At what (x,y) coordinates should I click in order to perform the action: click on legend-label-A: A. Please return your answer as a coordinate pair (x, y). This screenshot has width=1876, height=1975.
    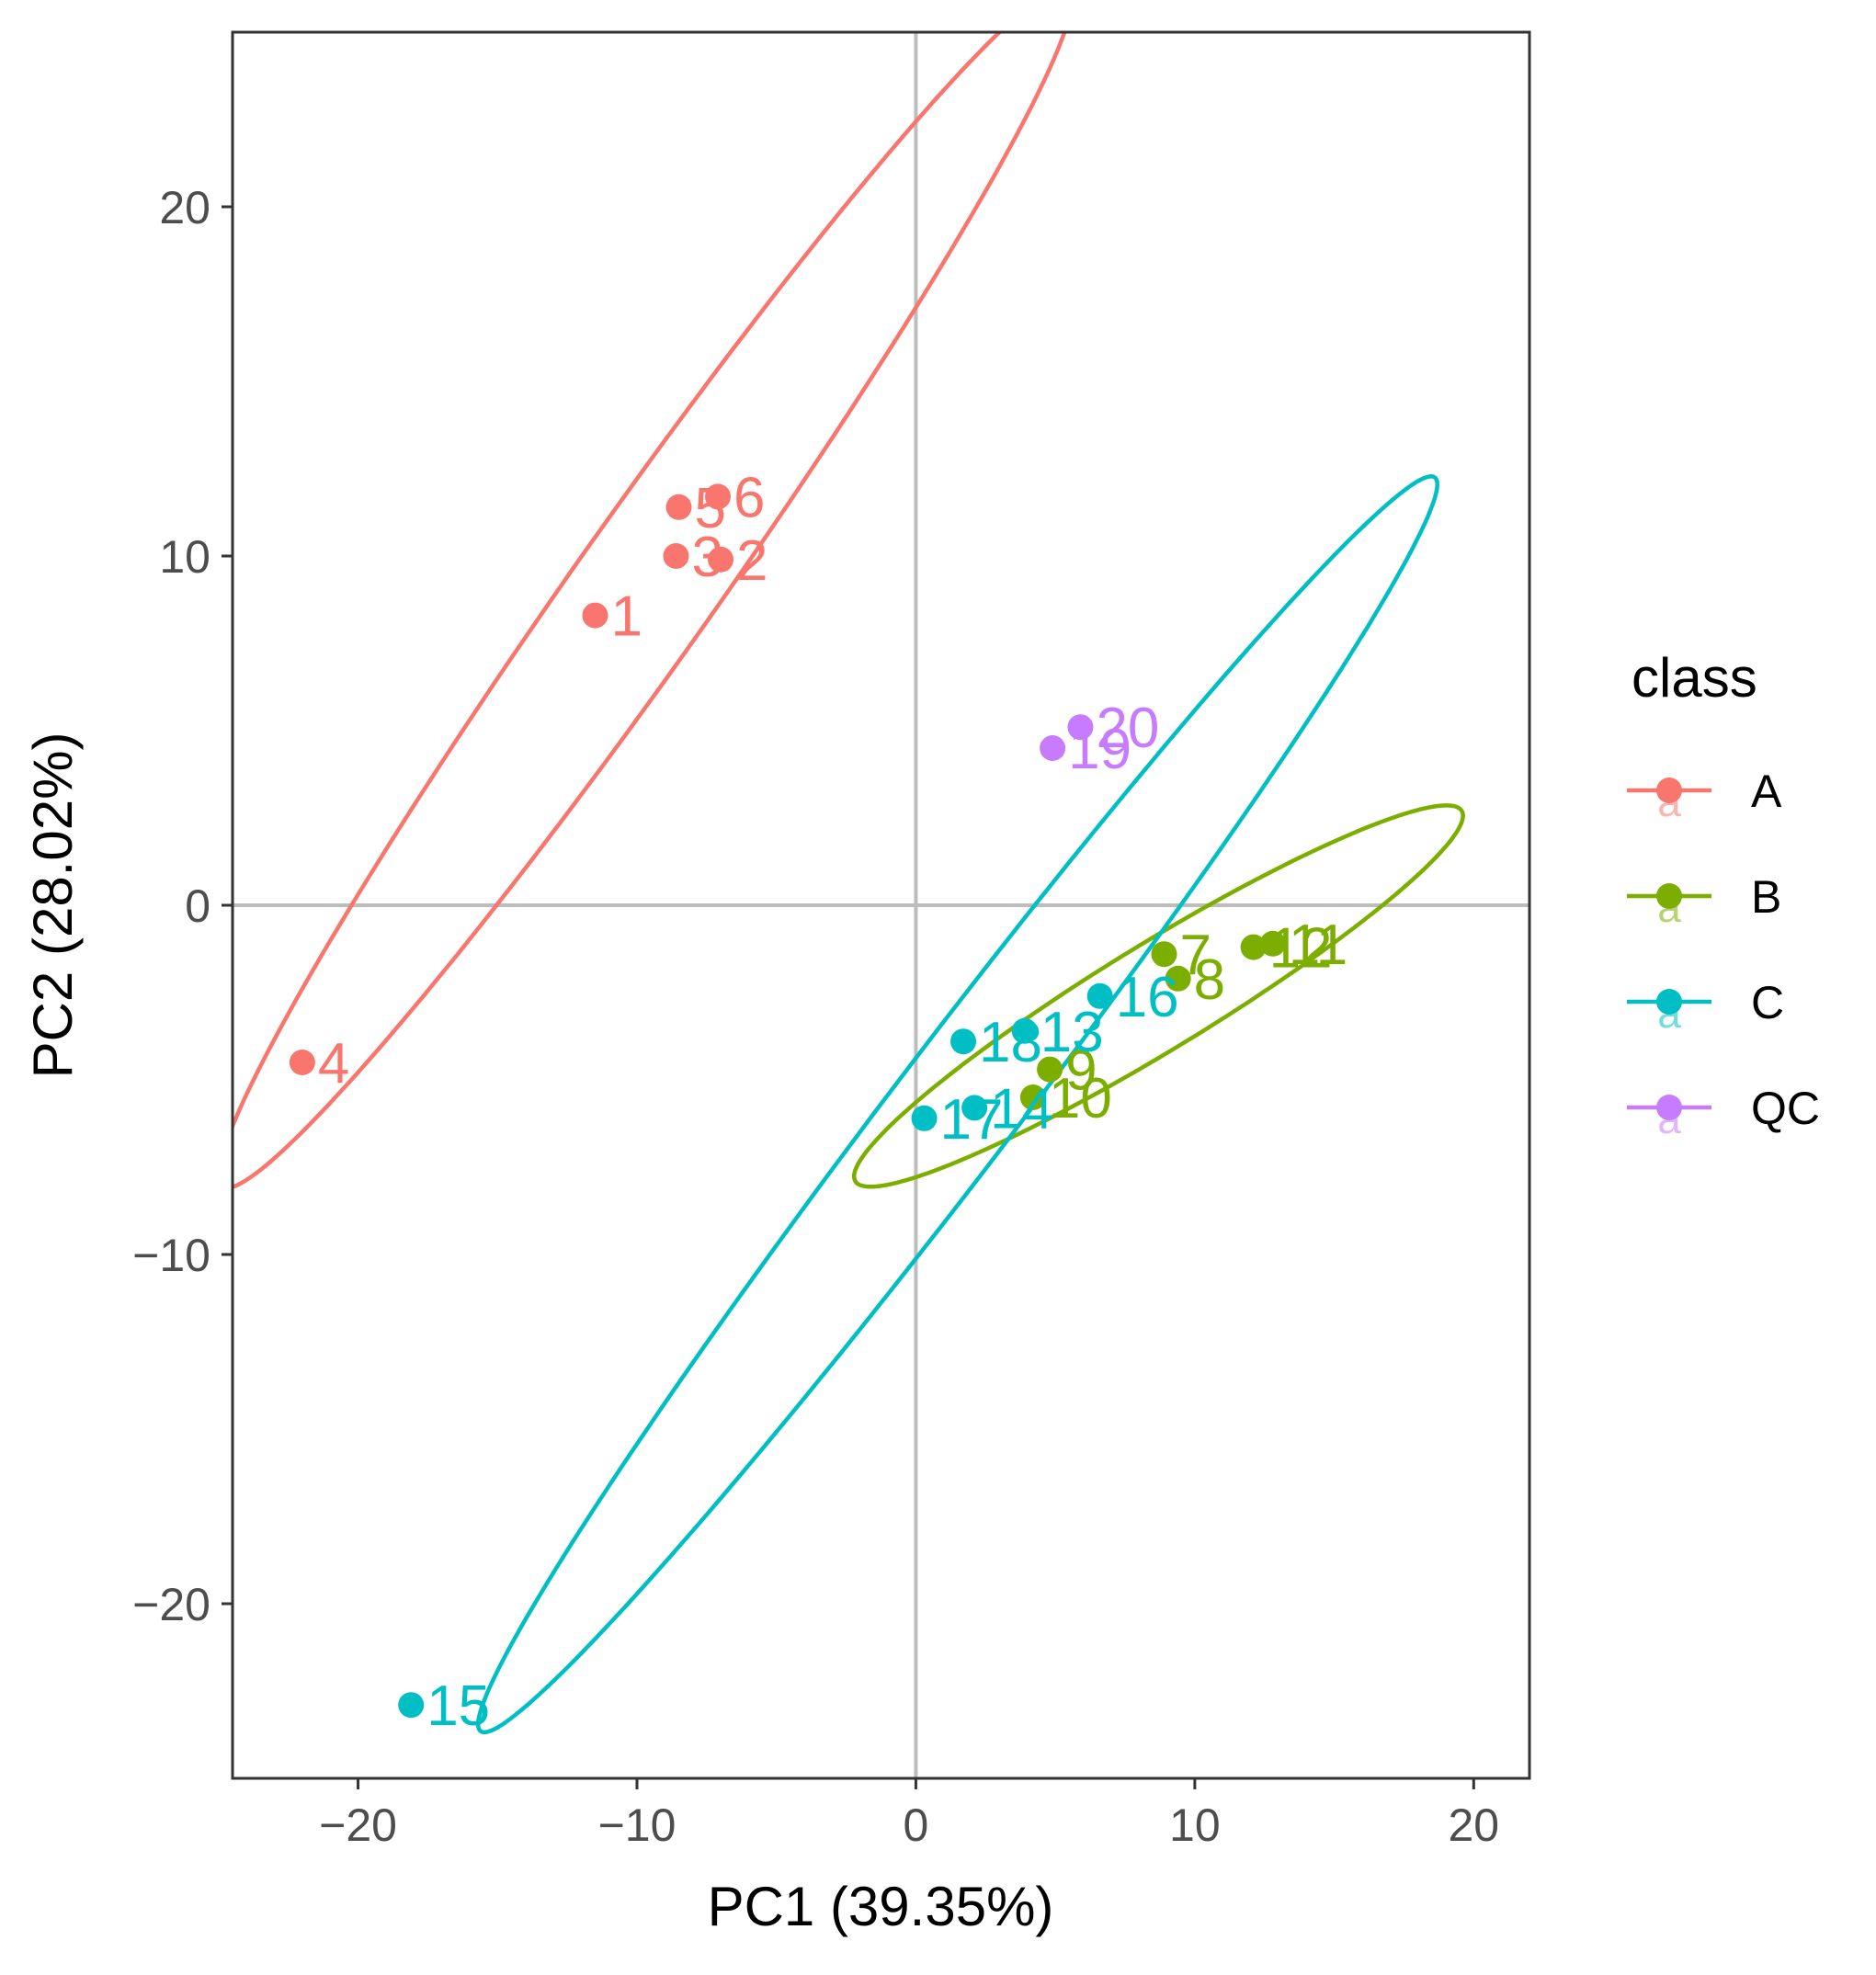
    Looking at the image, I should click on (1766, 792).